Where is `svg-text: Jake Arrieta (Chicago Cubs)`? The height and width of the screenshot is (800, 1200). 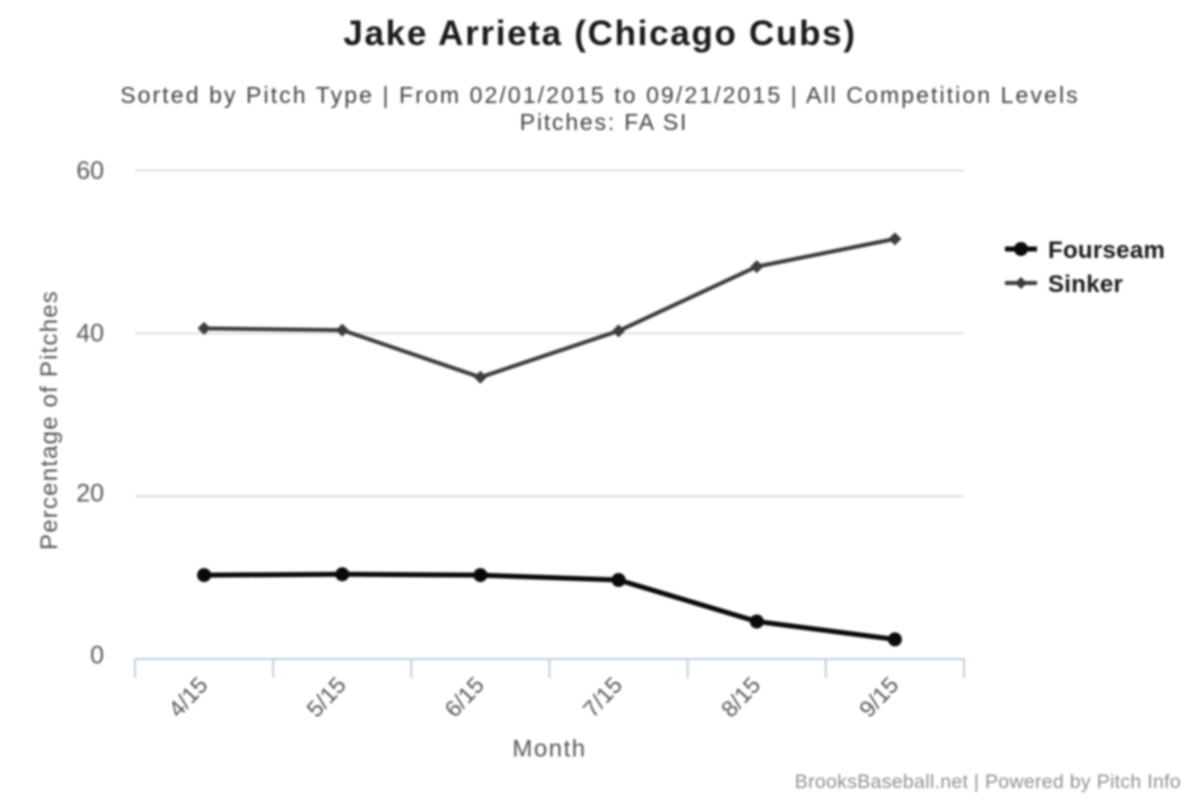
svg-text: Jake Arrieta (Chicago Cubs) is located at coordinates (599, 33).